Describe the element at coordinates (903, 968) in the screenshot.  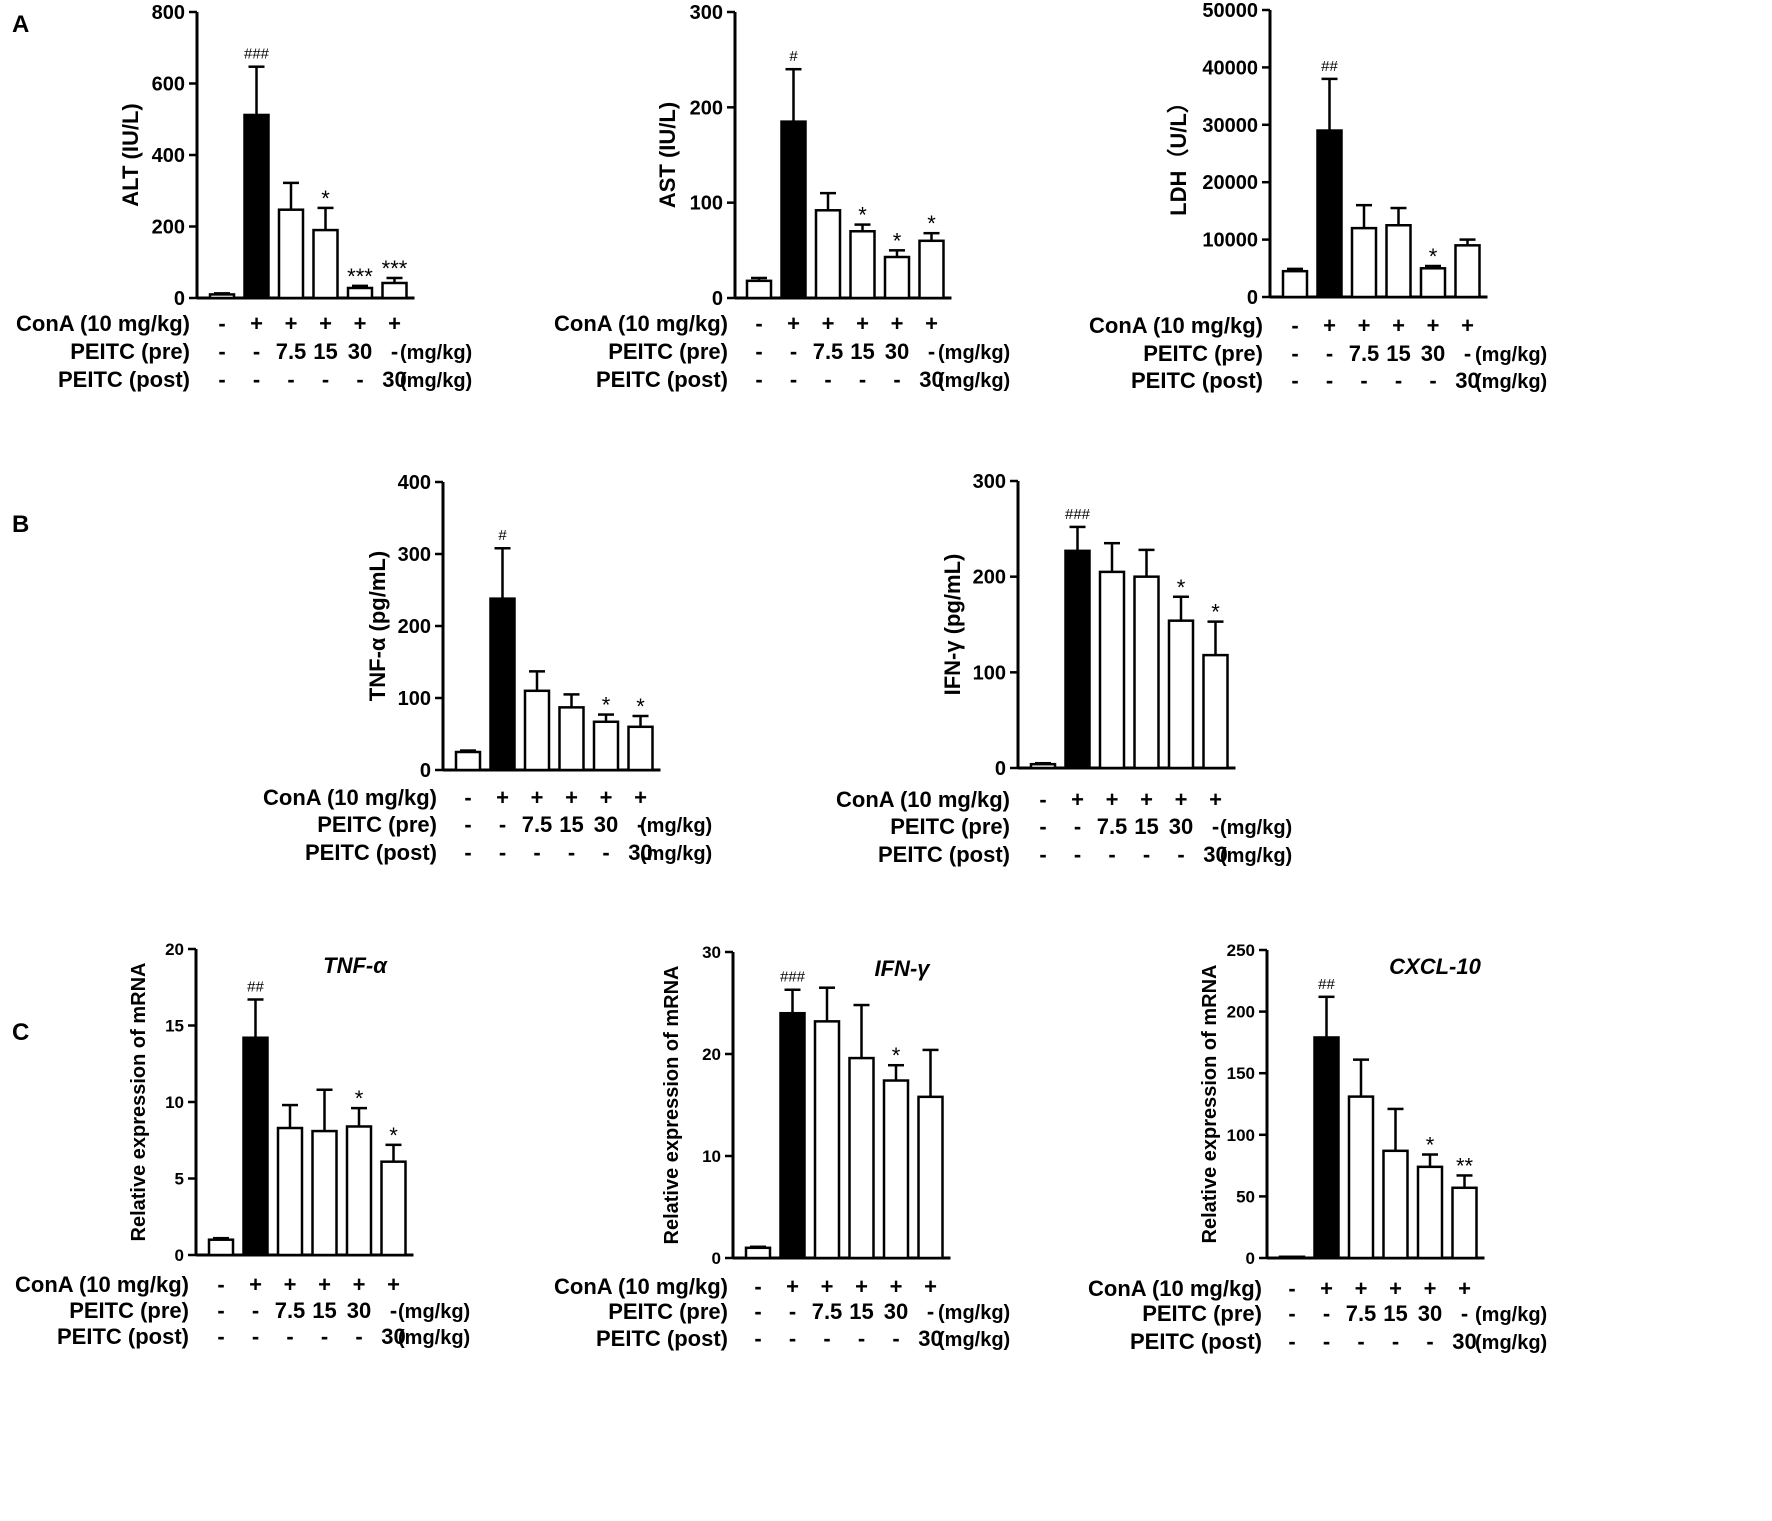
I see `chart-title: IFN-γ` at that location.